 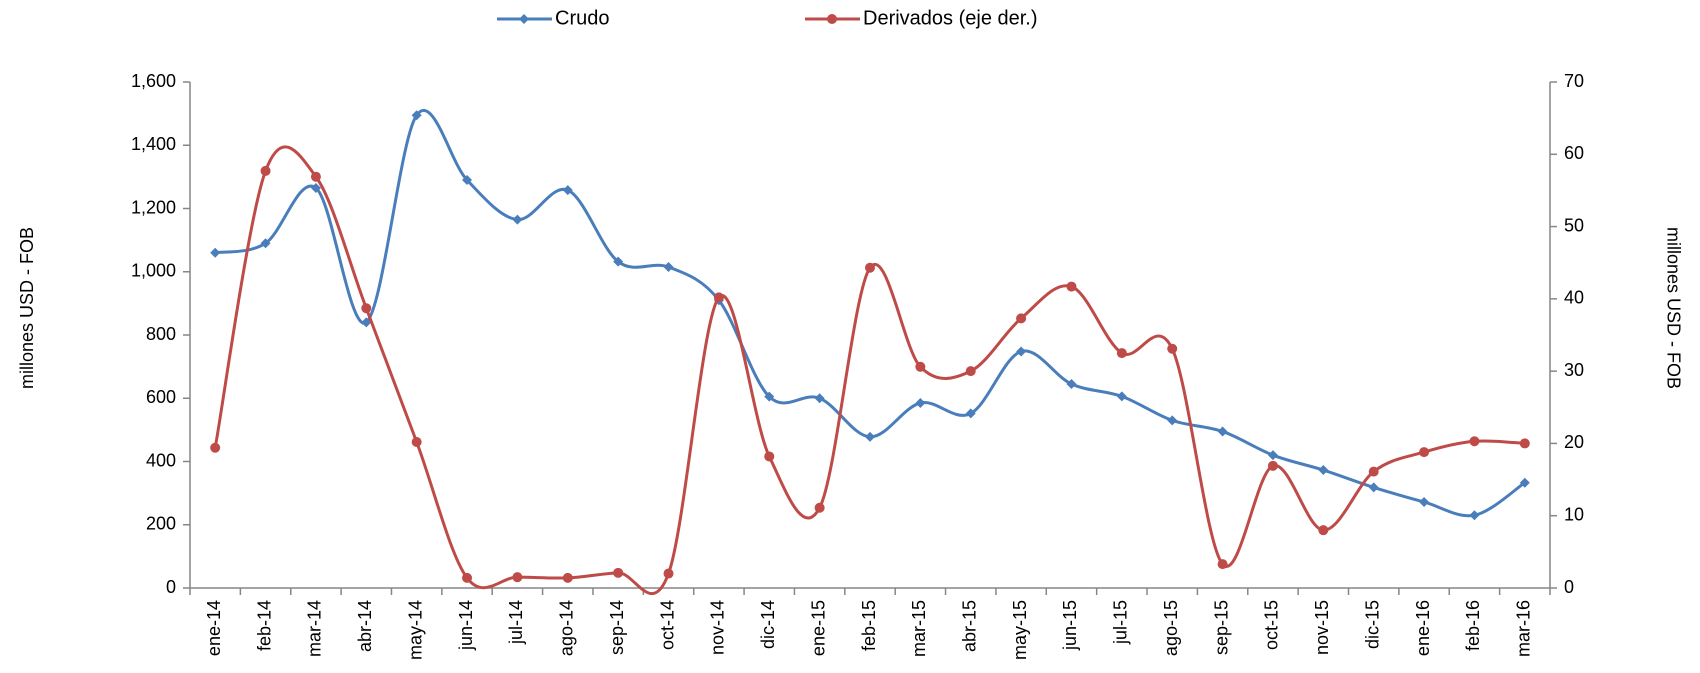 I want to click on y-tick-label: 400, so click(x=161, y=460).